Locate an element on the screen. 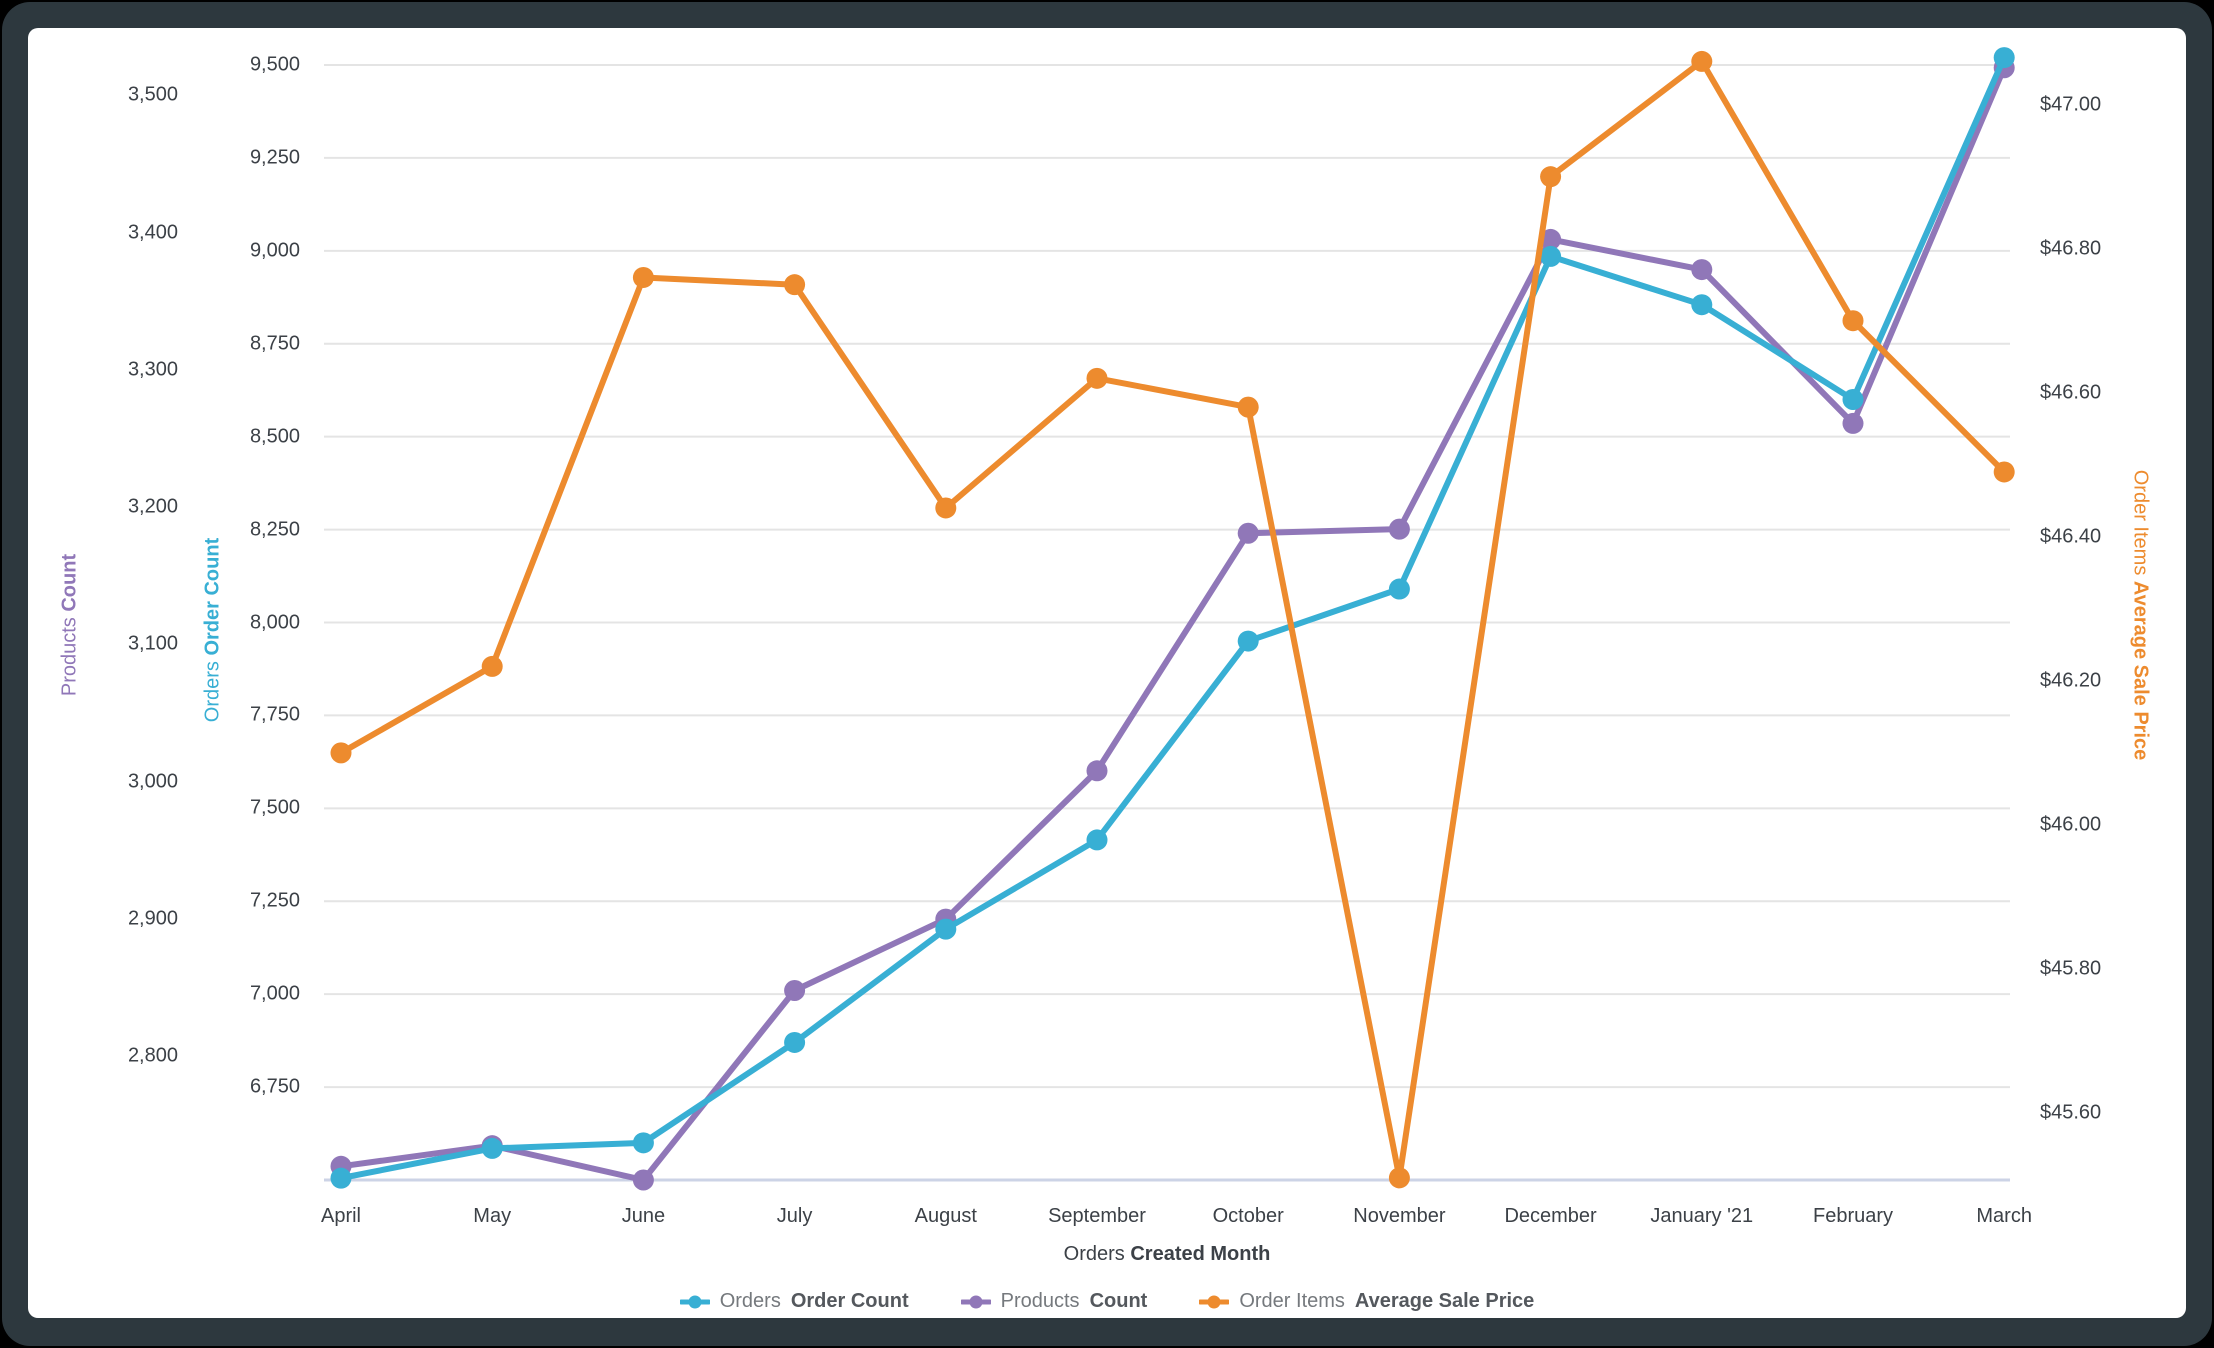  legend-field-text: Count is located at coordinates (1118, 1301).